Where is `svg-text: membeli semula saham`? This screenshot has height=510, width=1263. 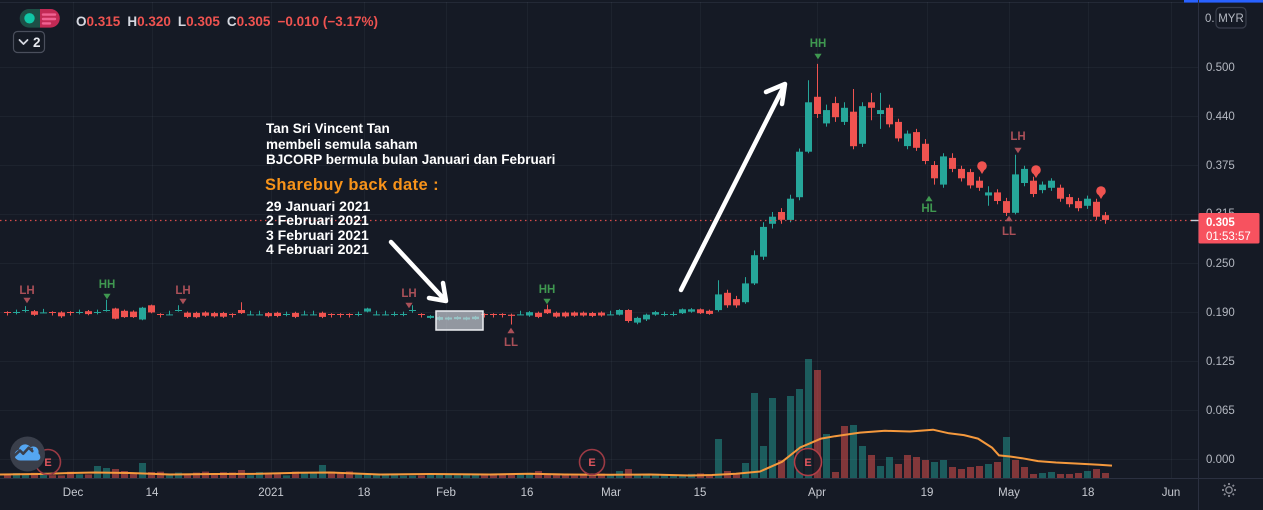
svg-text: membeli semula saham is located at coordinates (342, 144).